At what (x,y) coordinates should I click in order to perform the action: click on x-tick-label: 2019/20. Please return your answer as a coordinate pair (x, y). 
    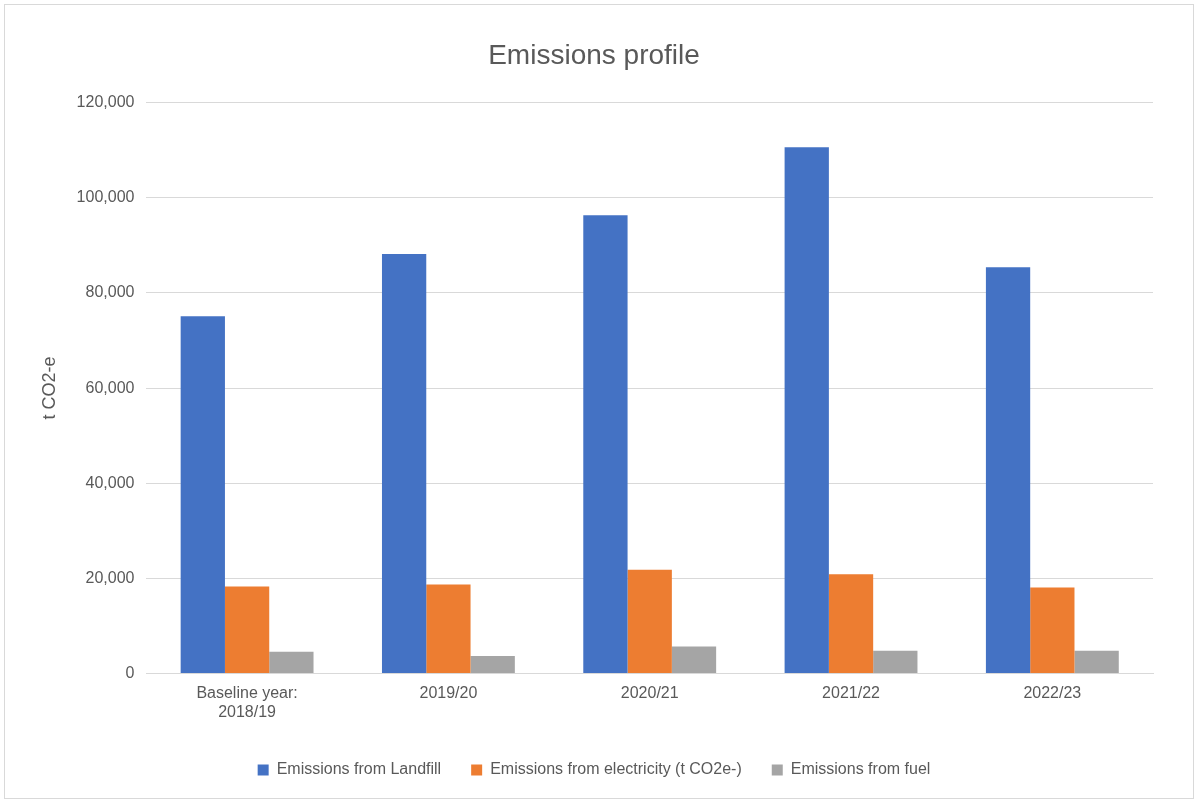
    Looking at the image, I should click on (448, 692).